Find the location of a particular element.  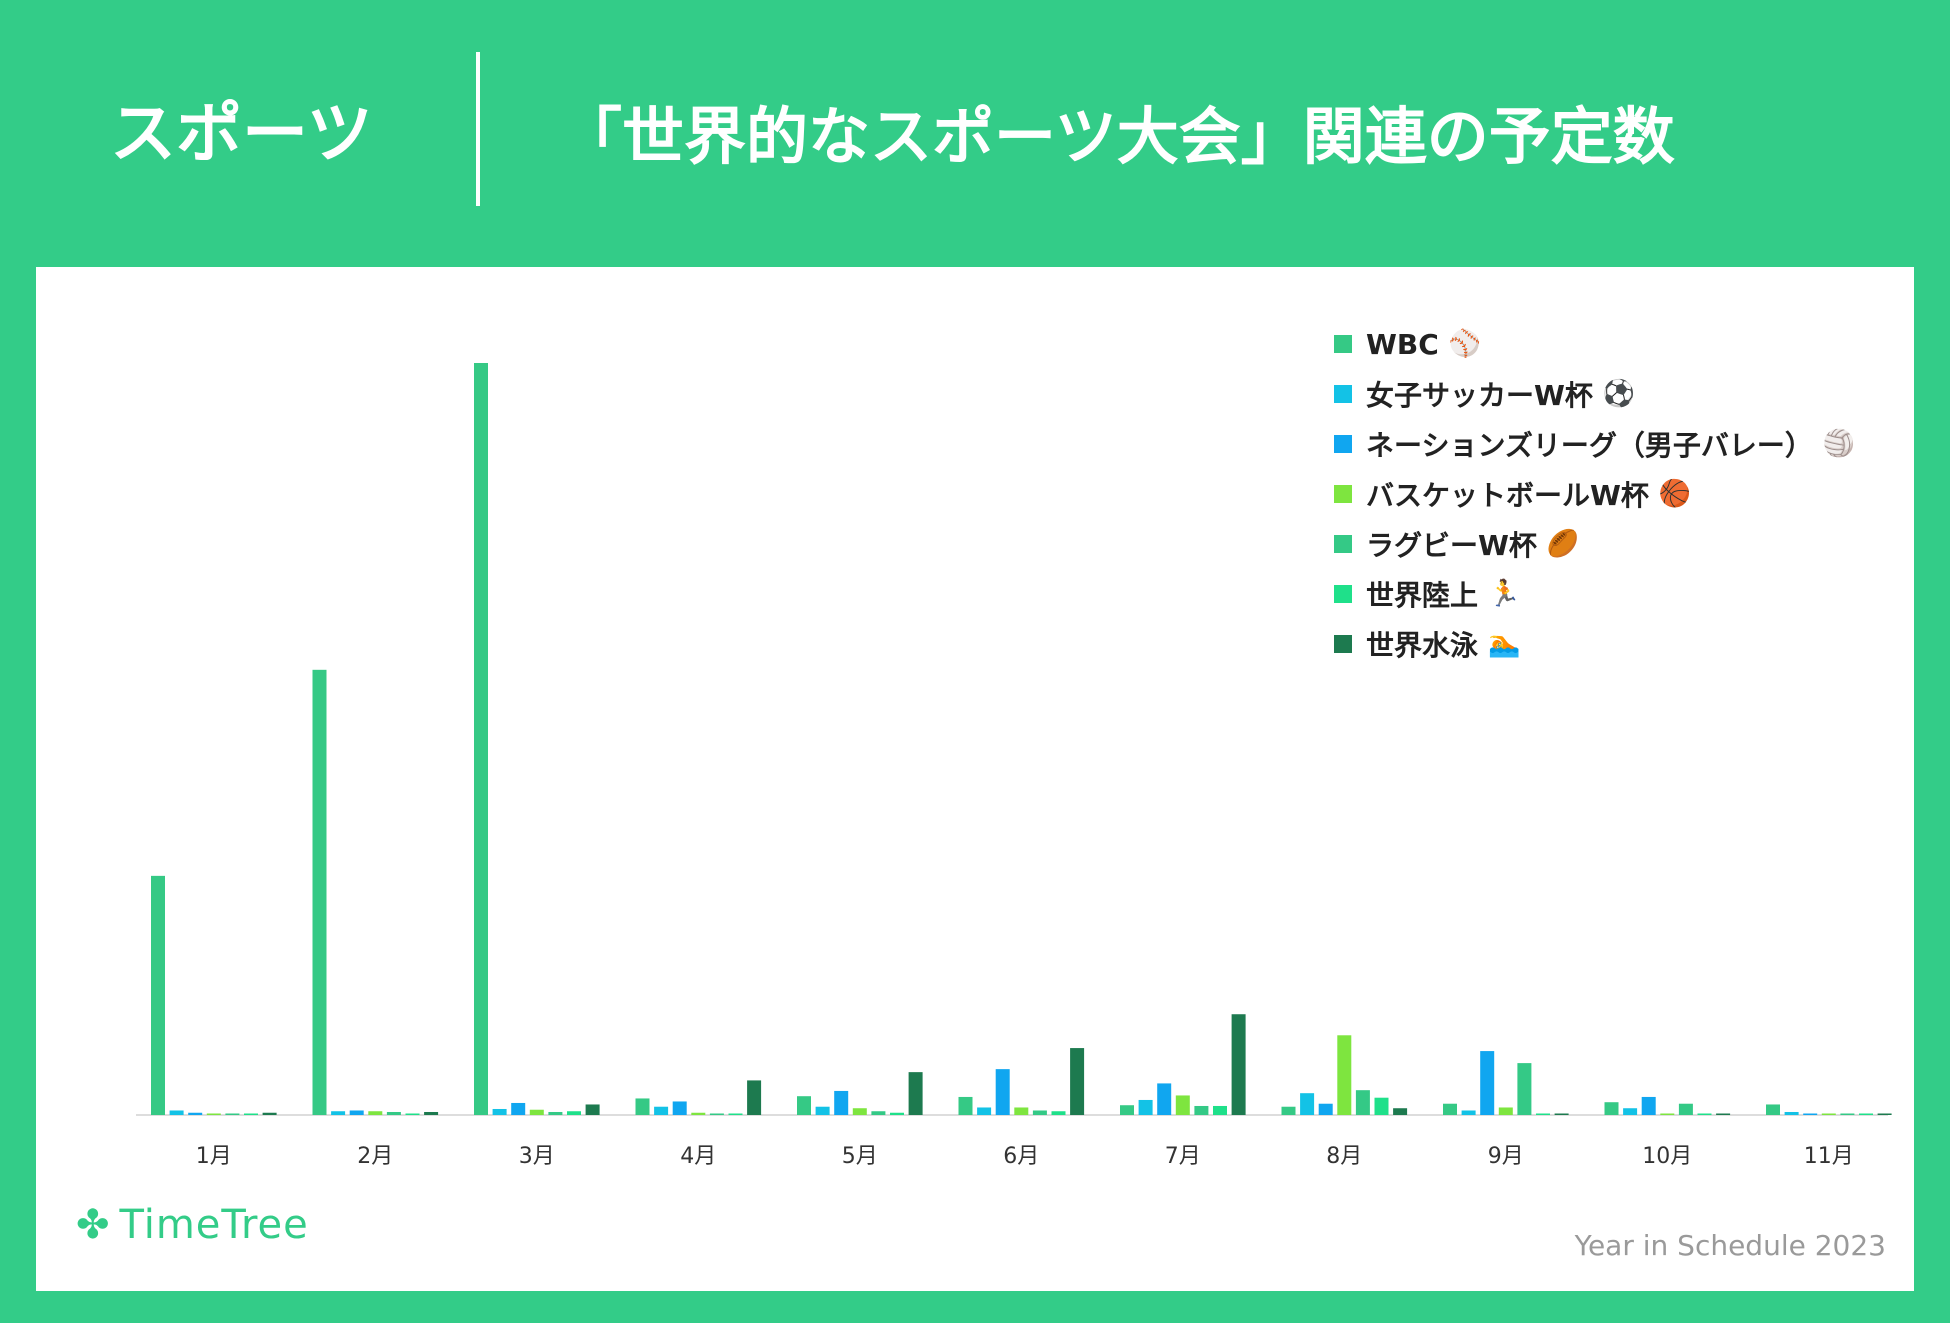

x-tick-label: 2月 is located at coordinates (375, 1156).